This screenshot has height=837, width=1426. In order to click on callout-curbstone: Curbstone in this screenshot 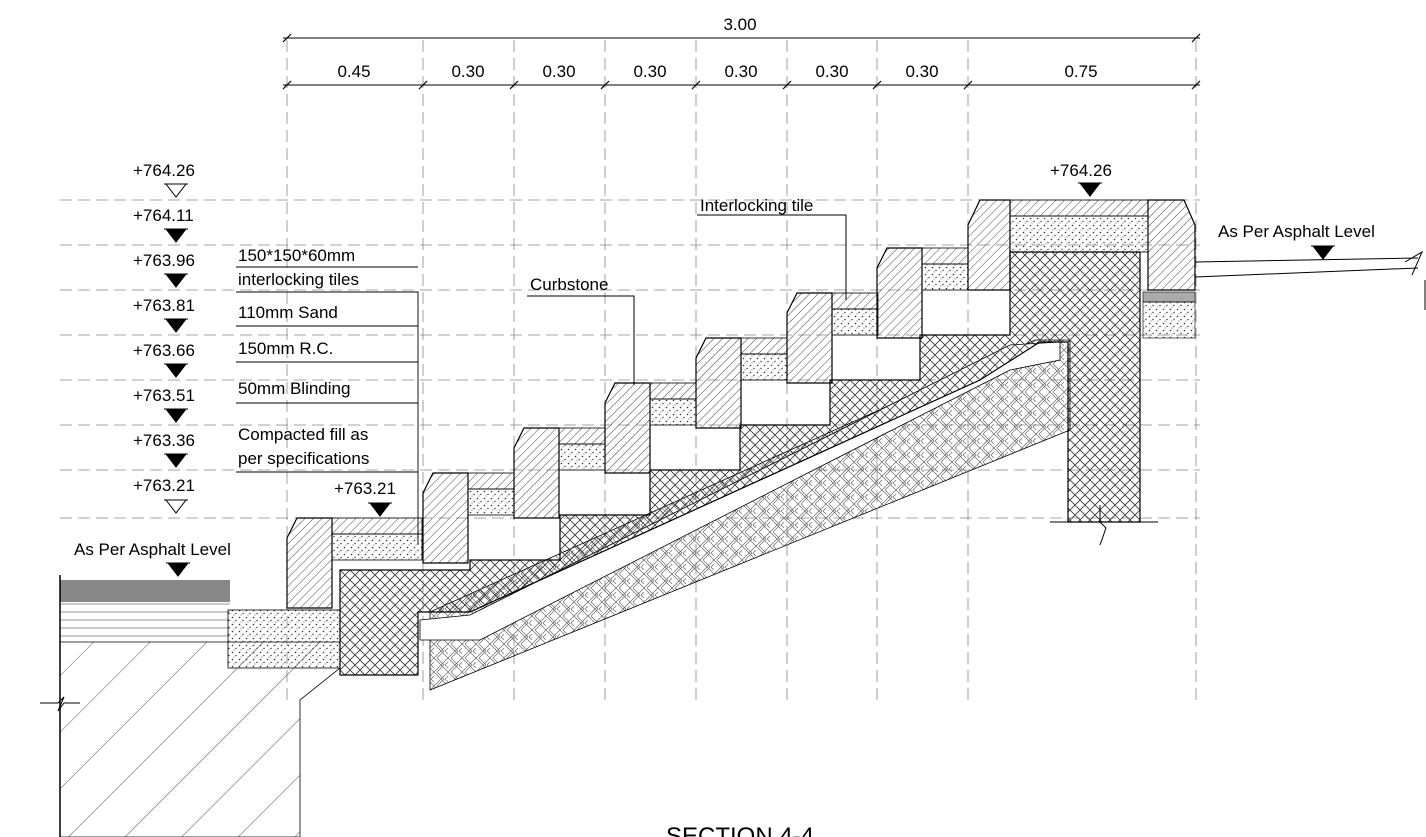, I will do `click(569, 284)`.